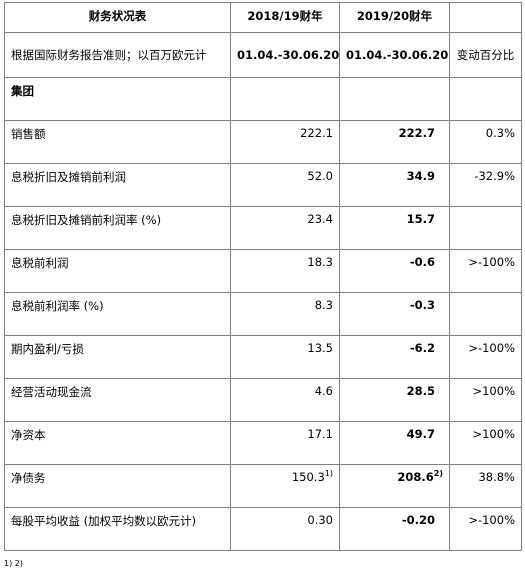 This screenshot has width=525, height=568. Describe the element at coordinates (285, 228) in the screenshot. I see `value-prior: 23.4` at that location.